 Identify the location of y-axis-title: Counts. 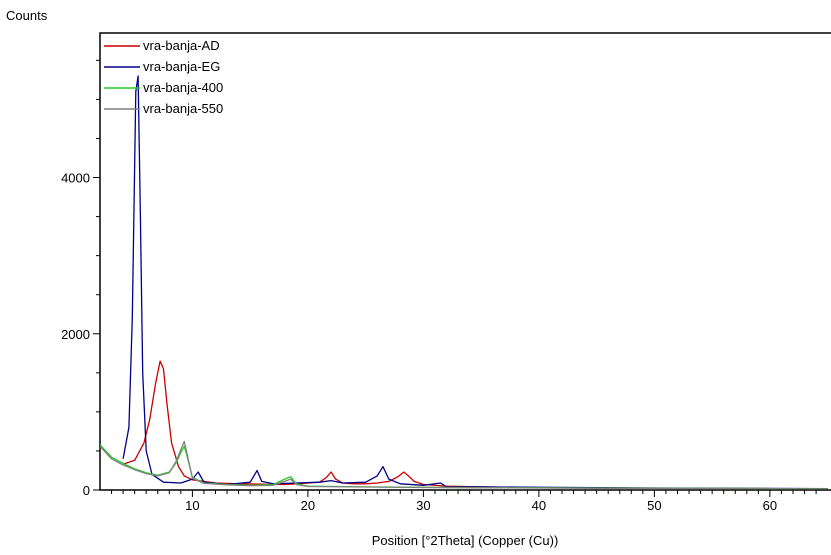
(27, 15).